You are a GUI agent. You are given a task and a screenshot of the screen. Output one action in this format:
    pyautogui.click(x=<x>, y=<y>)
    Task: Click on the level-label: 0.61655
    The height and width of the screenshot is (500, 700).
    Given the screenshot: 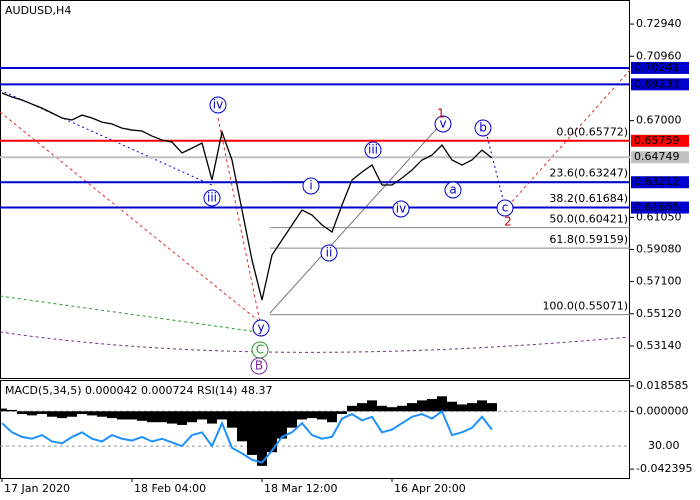 What is the action you would take?
    pyautogui.click(x=657, y=207)
    